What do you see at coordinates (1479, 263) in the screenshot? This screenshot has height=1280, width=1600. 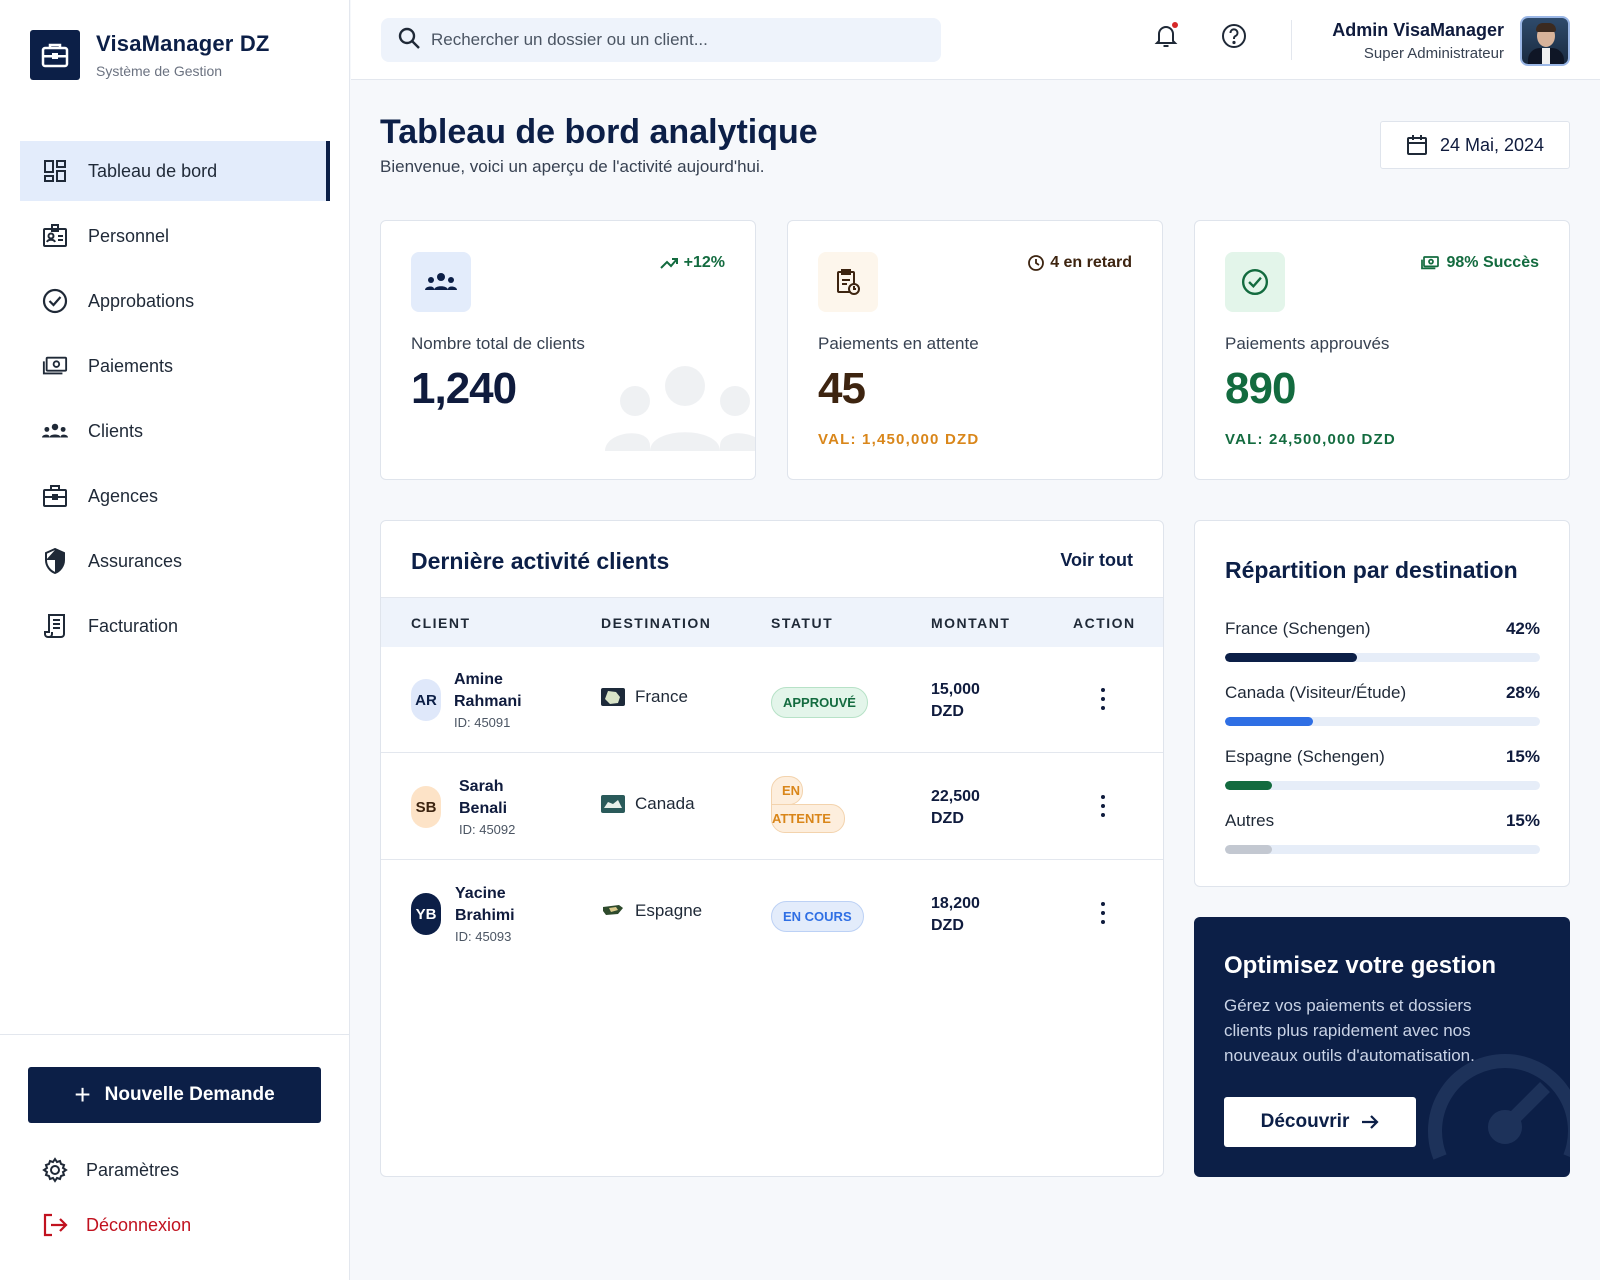 I see `success-badge: 98% Succès` at bounding box center [1479, 263].